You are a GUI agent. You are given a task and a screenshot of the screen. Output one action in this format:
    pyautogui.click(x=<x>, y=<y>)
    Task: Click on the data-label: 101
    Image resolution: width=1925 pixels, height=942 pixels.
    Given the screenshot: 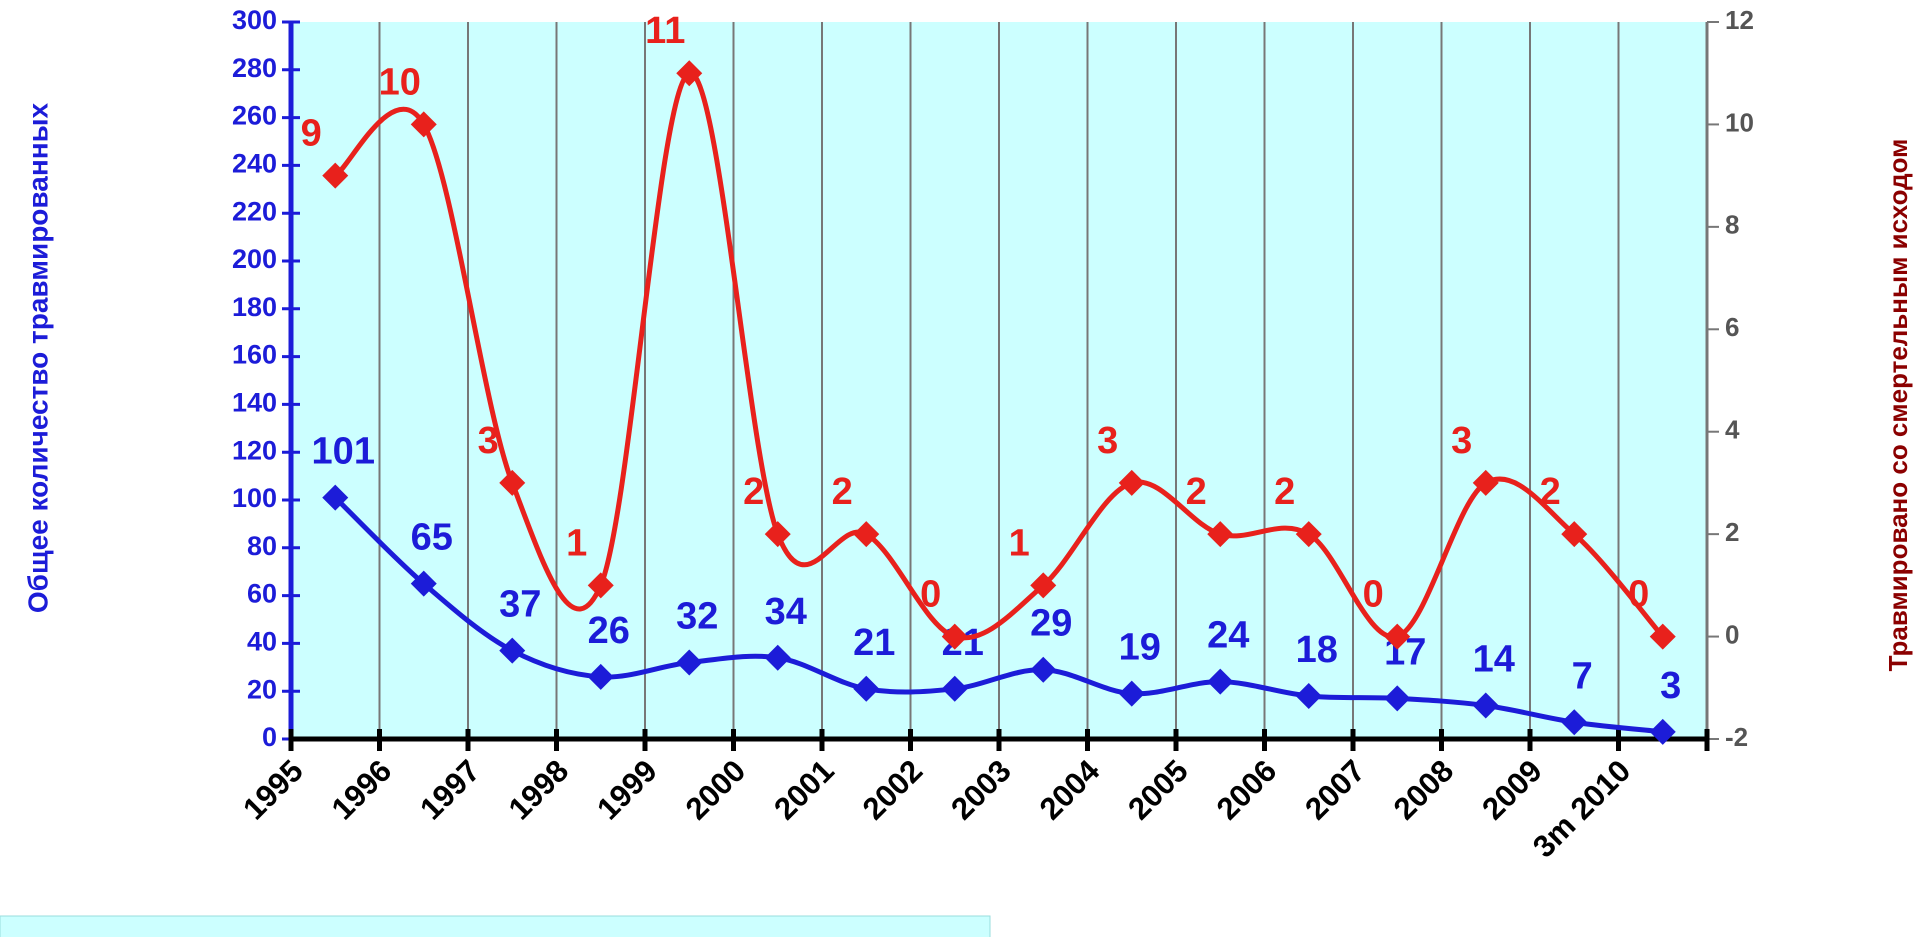 What is the action you would take?
    pyautogui.click(x=343, y=452)
    